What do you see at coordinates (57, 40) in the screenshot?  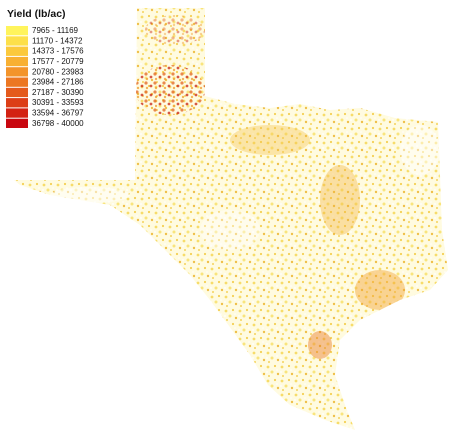 I see `legend-label: 11170 - 14372` at bounding box center [57, 40].